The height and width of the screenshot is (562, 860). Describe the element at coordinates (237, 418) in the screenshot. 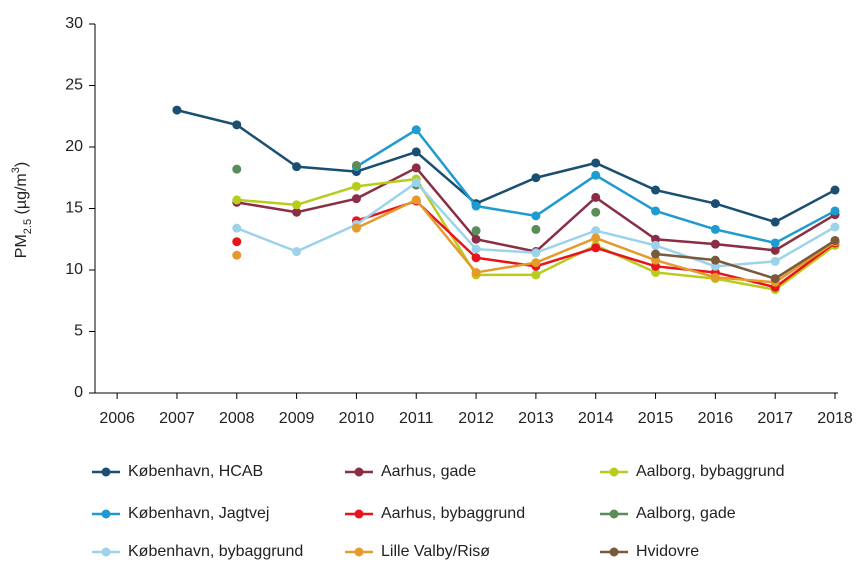

I see `x-tick-label: 2008` at that location.